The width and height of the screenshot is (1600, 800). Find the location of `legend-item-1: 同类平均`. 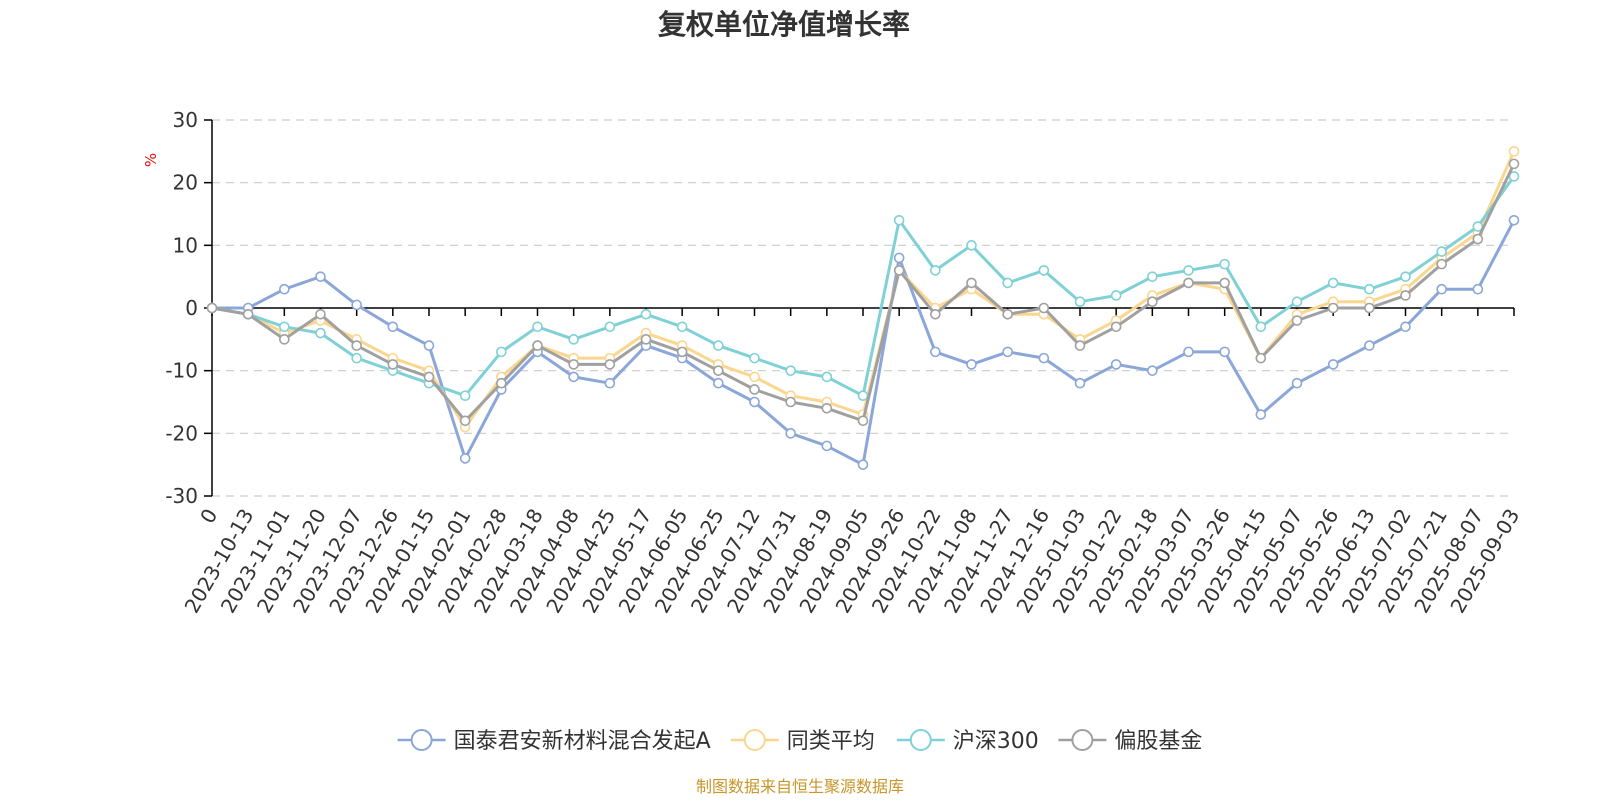

legend-item-1: 同类平均 is located at coordinates (802, 741).